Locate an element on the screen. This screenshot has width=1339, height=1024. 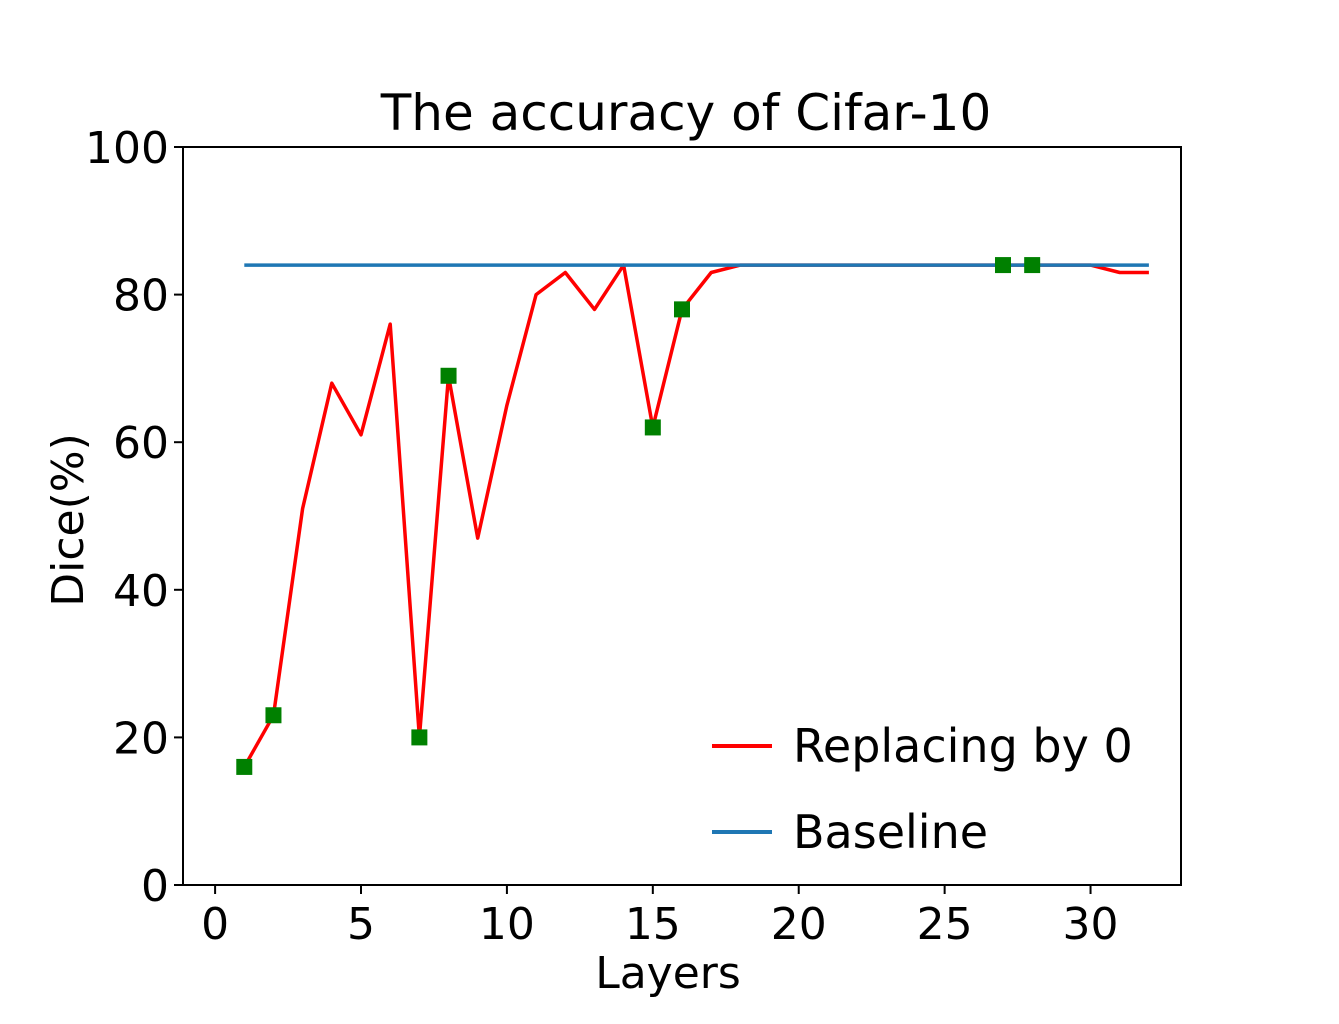
y-tick-label: 0 is located at coordinates (155, 886).